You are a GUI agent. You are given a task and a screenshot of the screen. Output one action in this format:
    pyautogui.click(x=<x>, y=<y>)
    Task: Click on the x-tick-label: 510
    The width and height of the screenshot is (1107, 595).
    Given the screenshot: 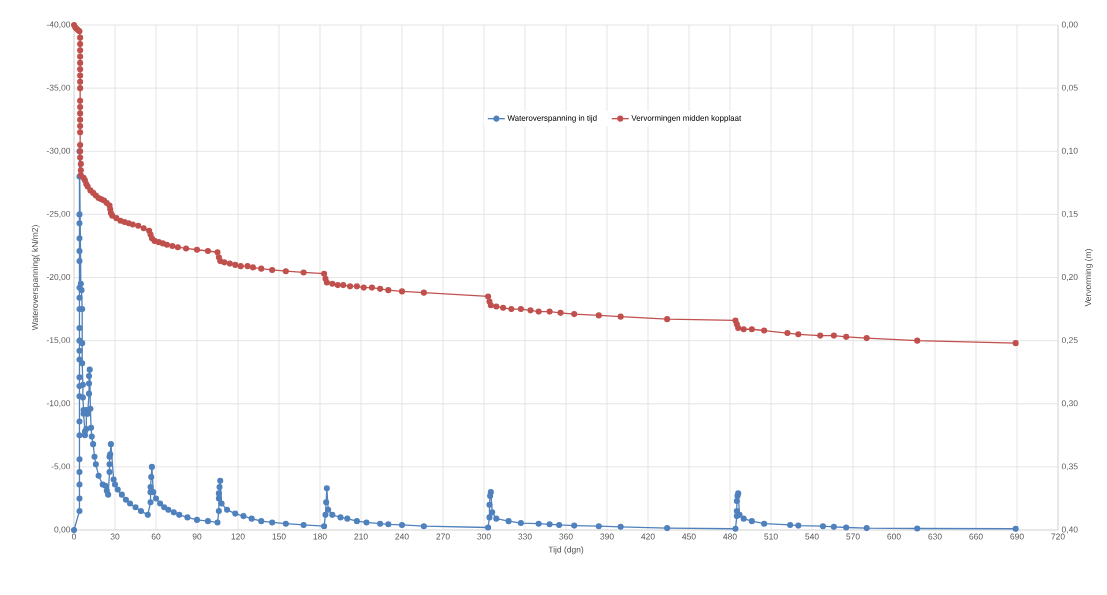 What is the action you would take?
    pyautogui.click(x=771, y=536)
    